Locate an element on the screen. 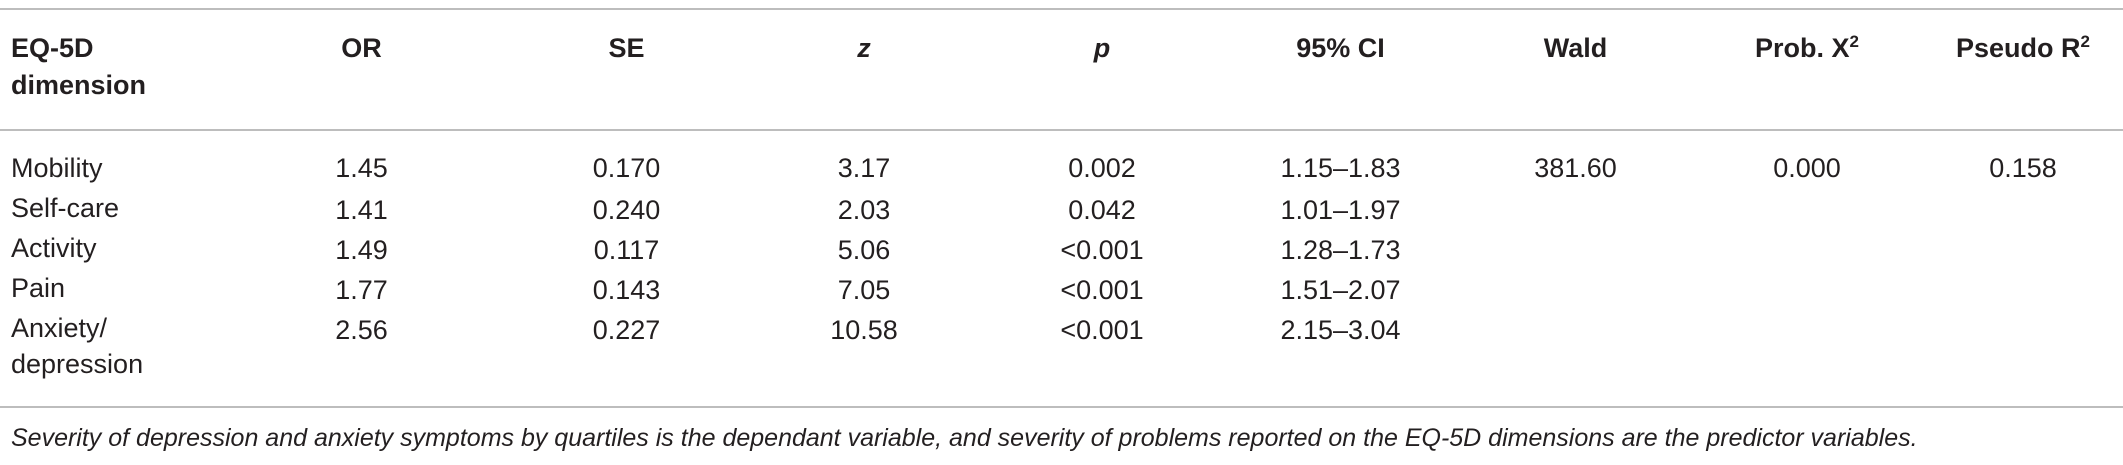  cell-wald: 381.60 is located at coordinates (1575, 168).